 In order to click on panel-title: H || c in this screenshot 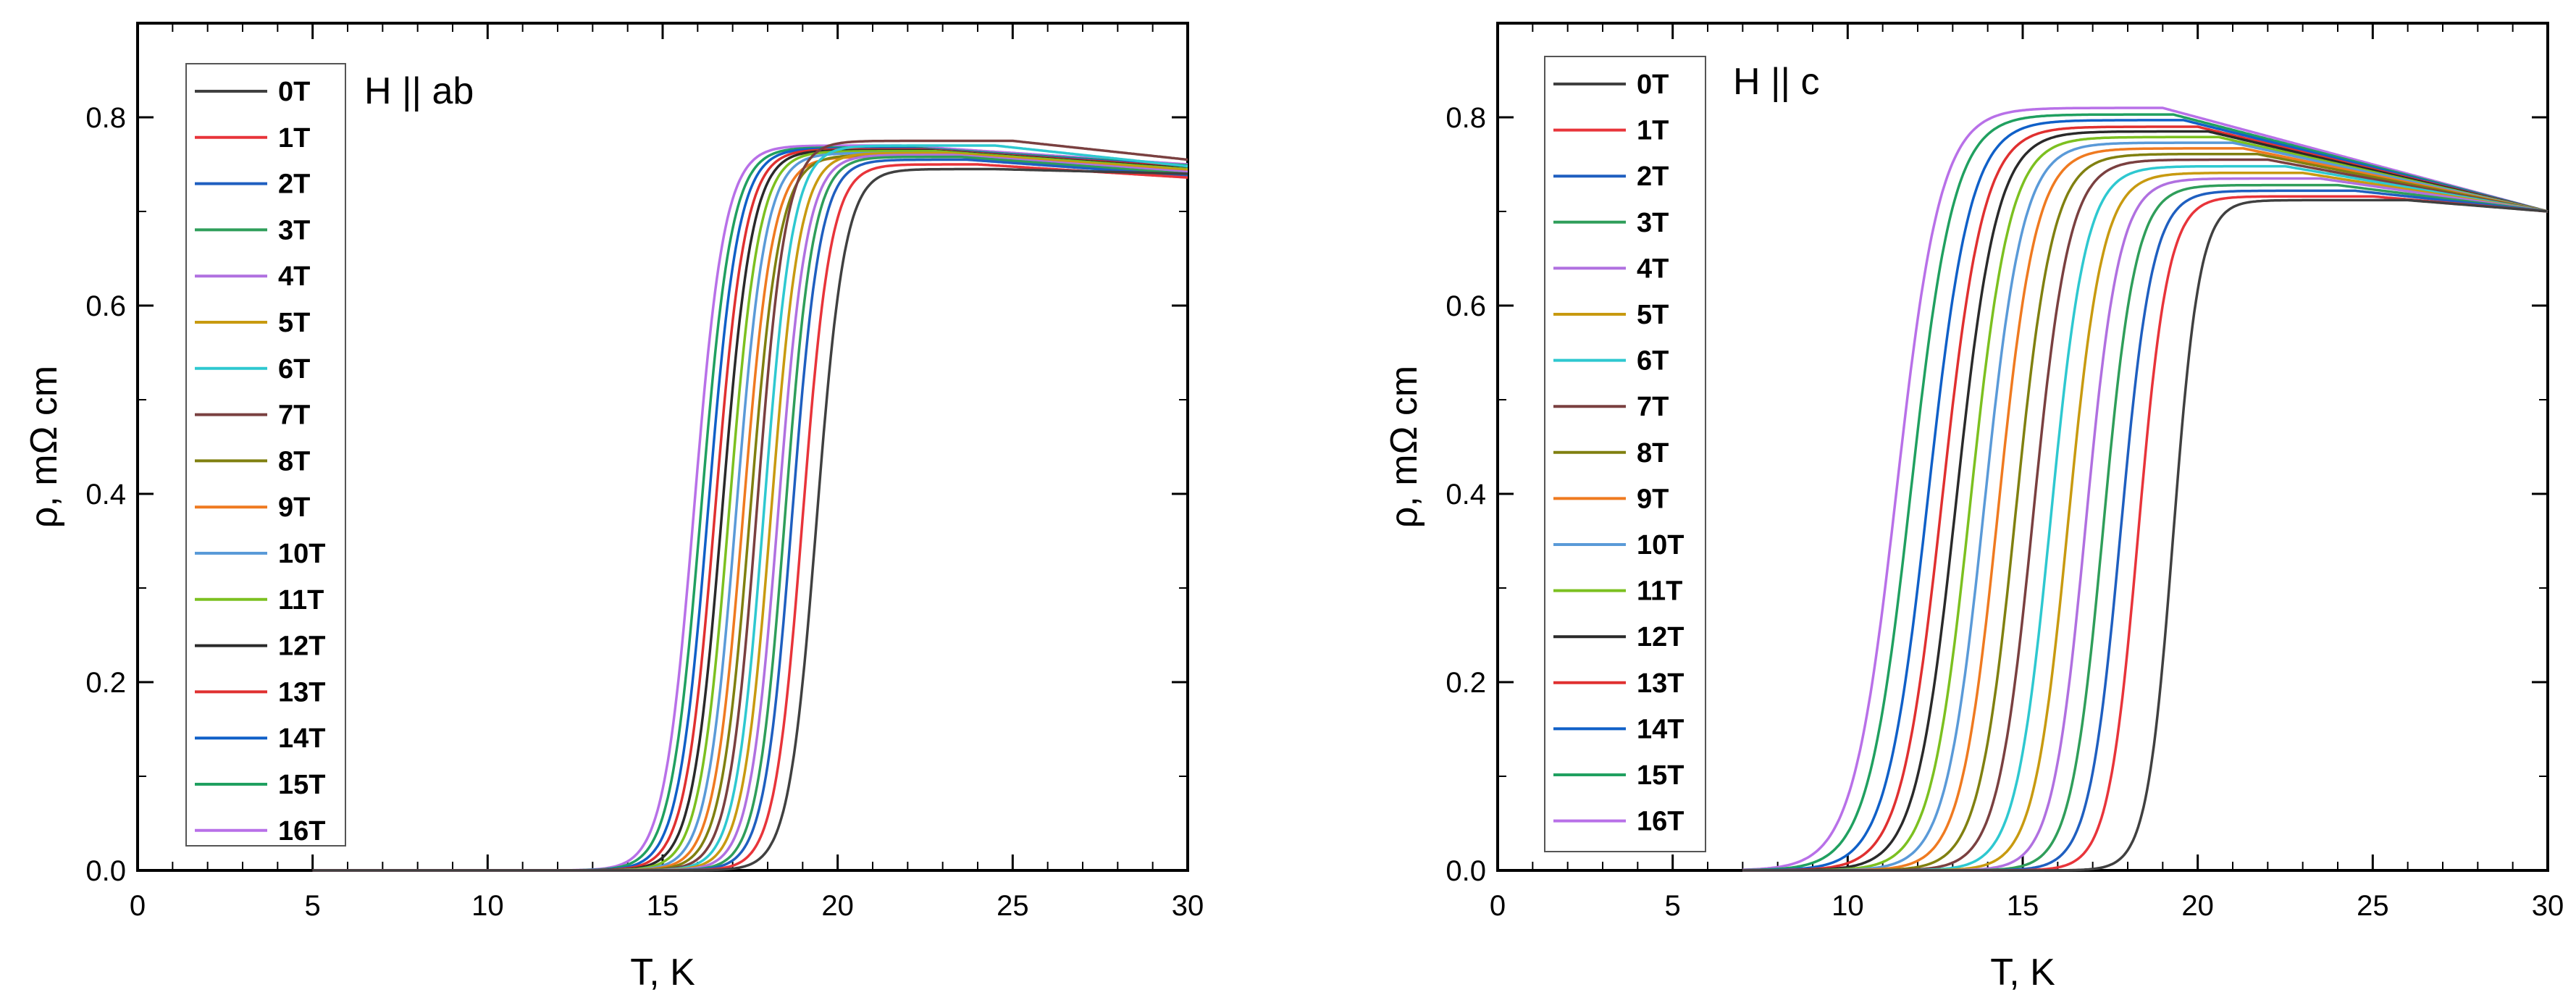, I will do `click(1776, 82)`.